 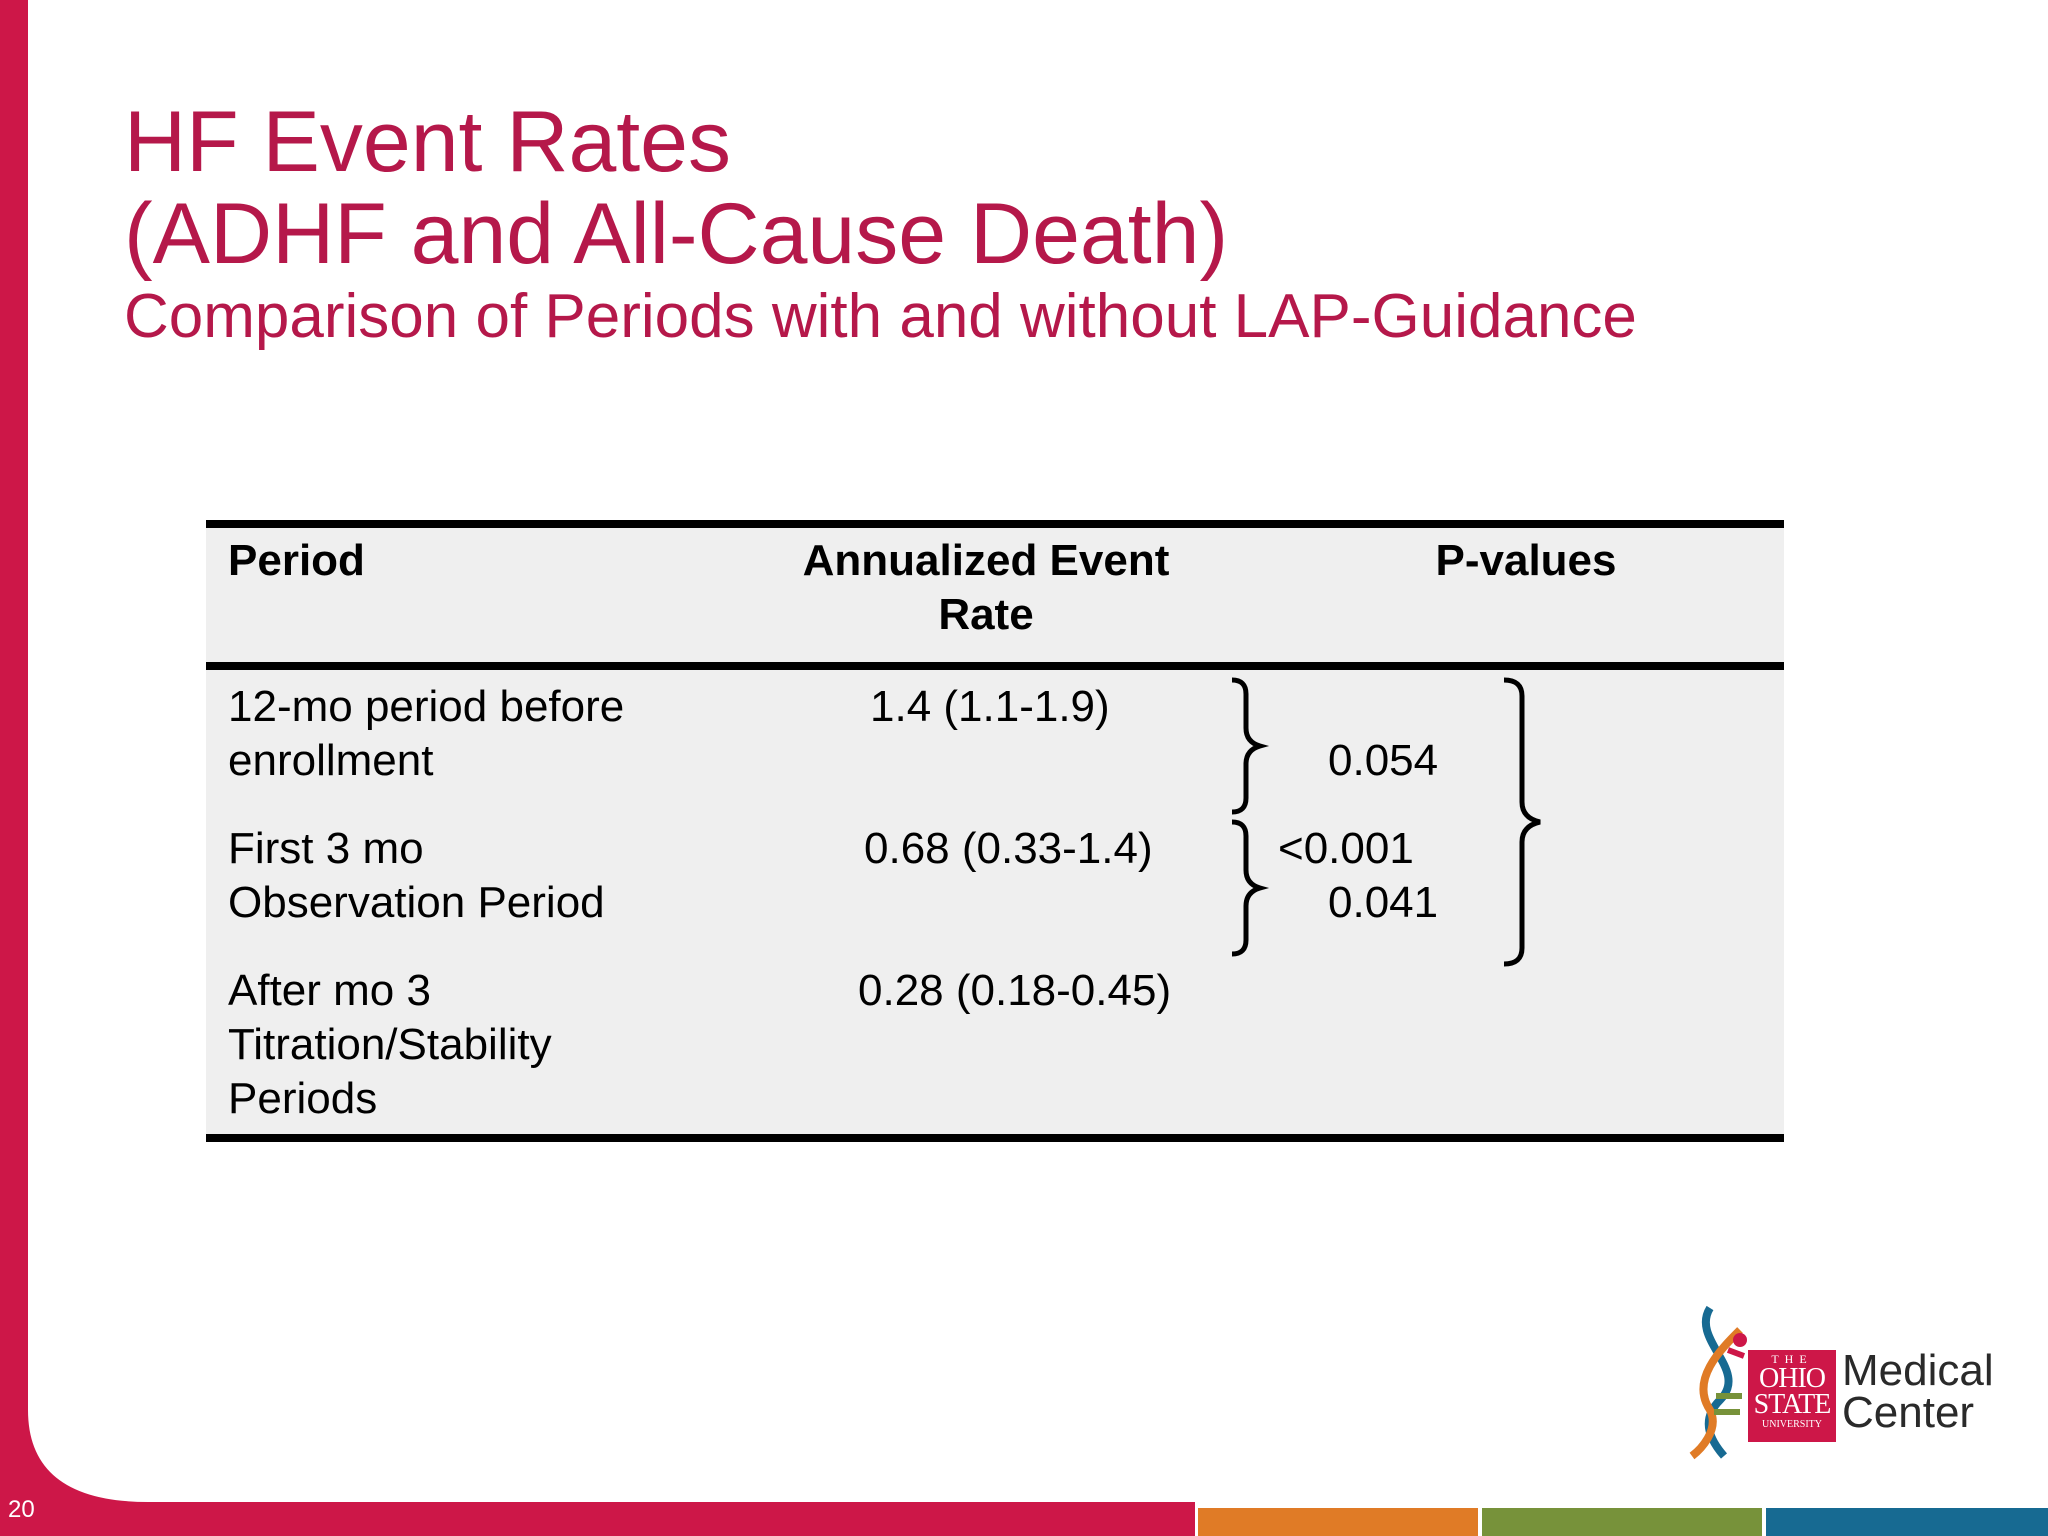 What do you see at coordinates (1526, 560) in the screenshot?
I see `header-pvalues: P-values` at bounding box center [1526, 560].